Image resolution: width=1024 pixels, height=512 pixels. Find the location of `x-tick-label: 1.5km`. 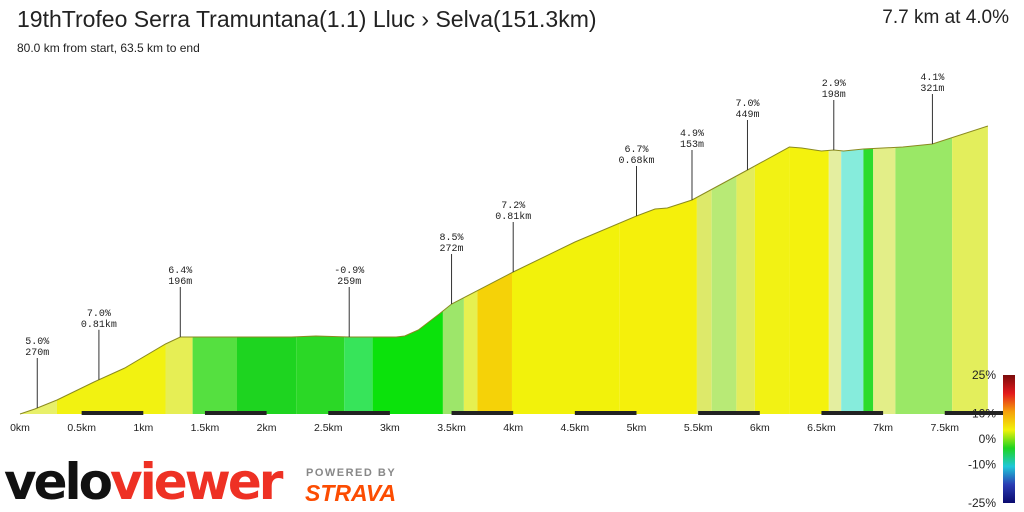

x-tick-label: 1.5km is located at coordinates (205, 428).